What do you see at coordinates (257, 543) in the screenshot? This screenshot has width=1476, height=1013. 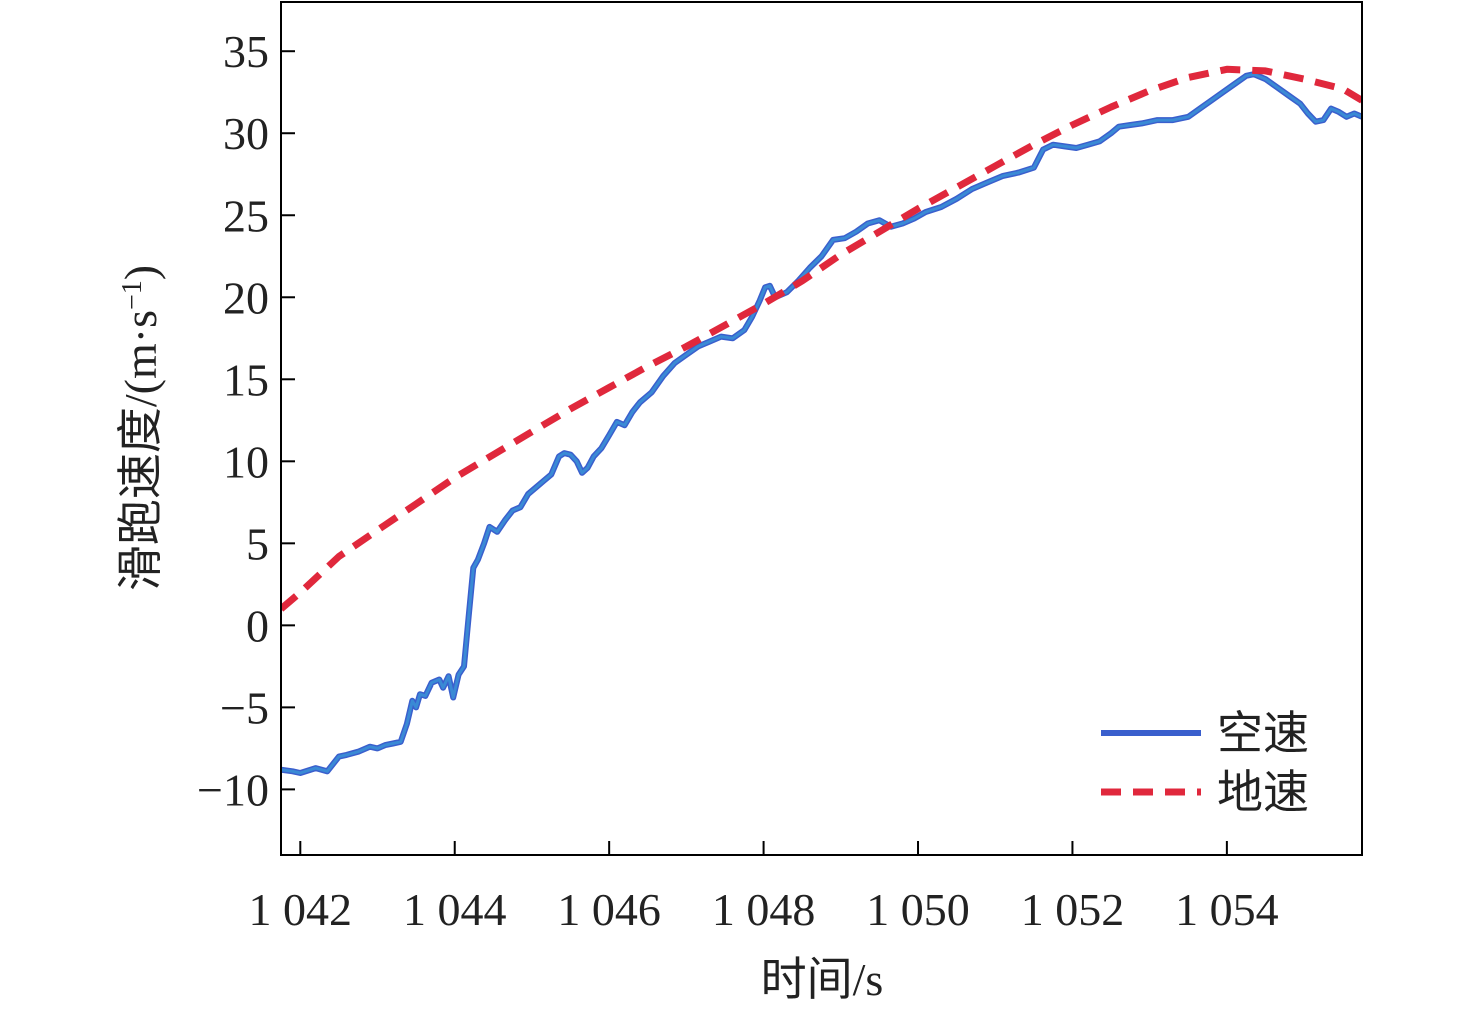 I see `y-tick-label: 5` at bounding box center [257, 543].